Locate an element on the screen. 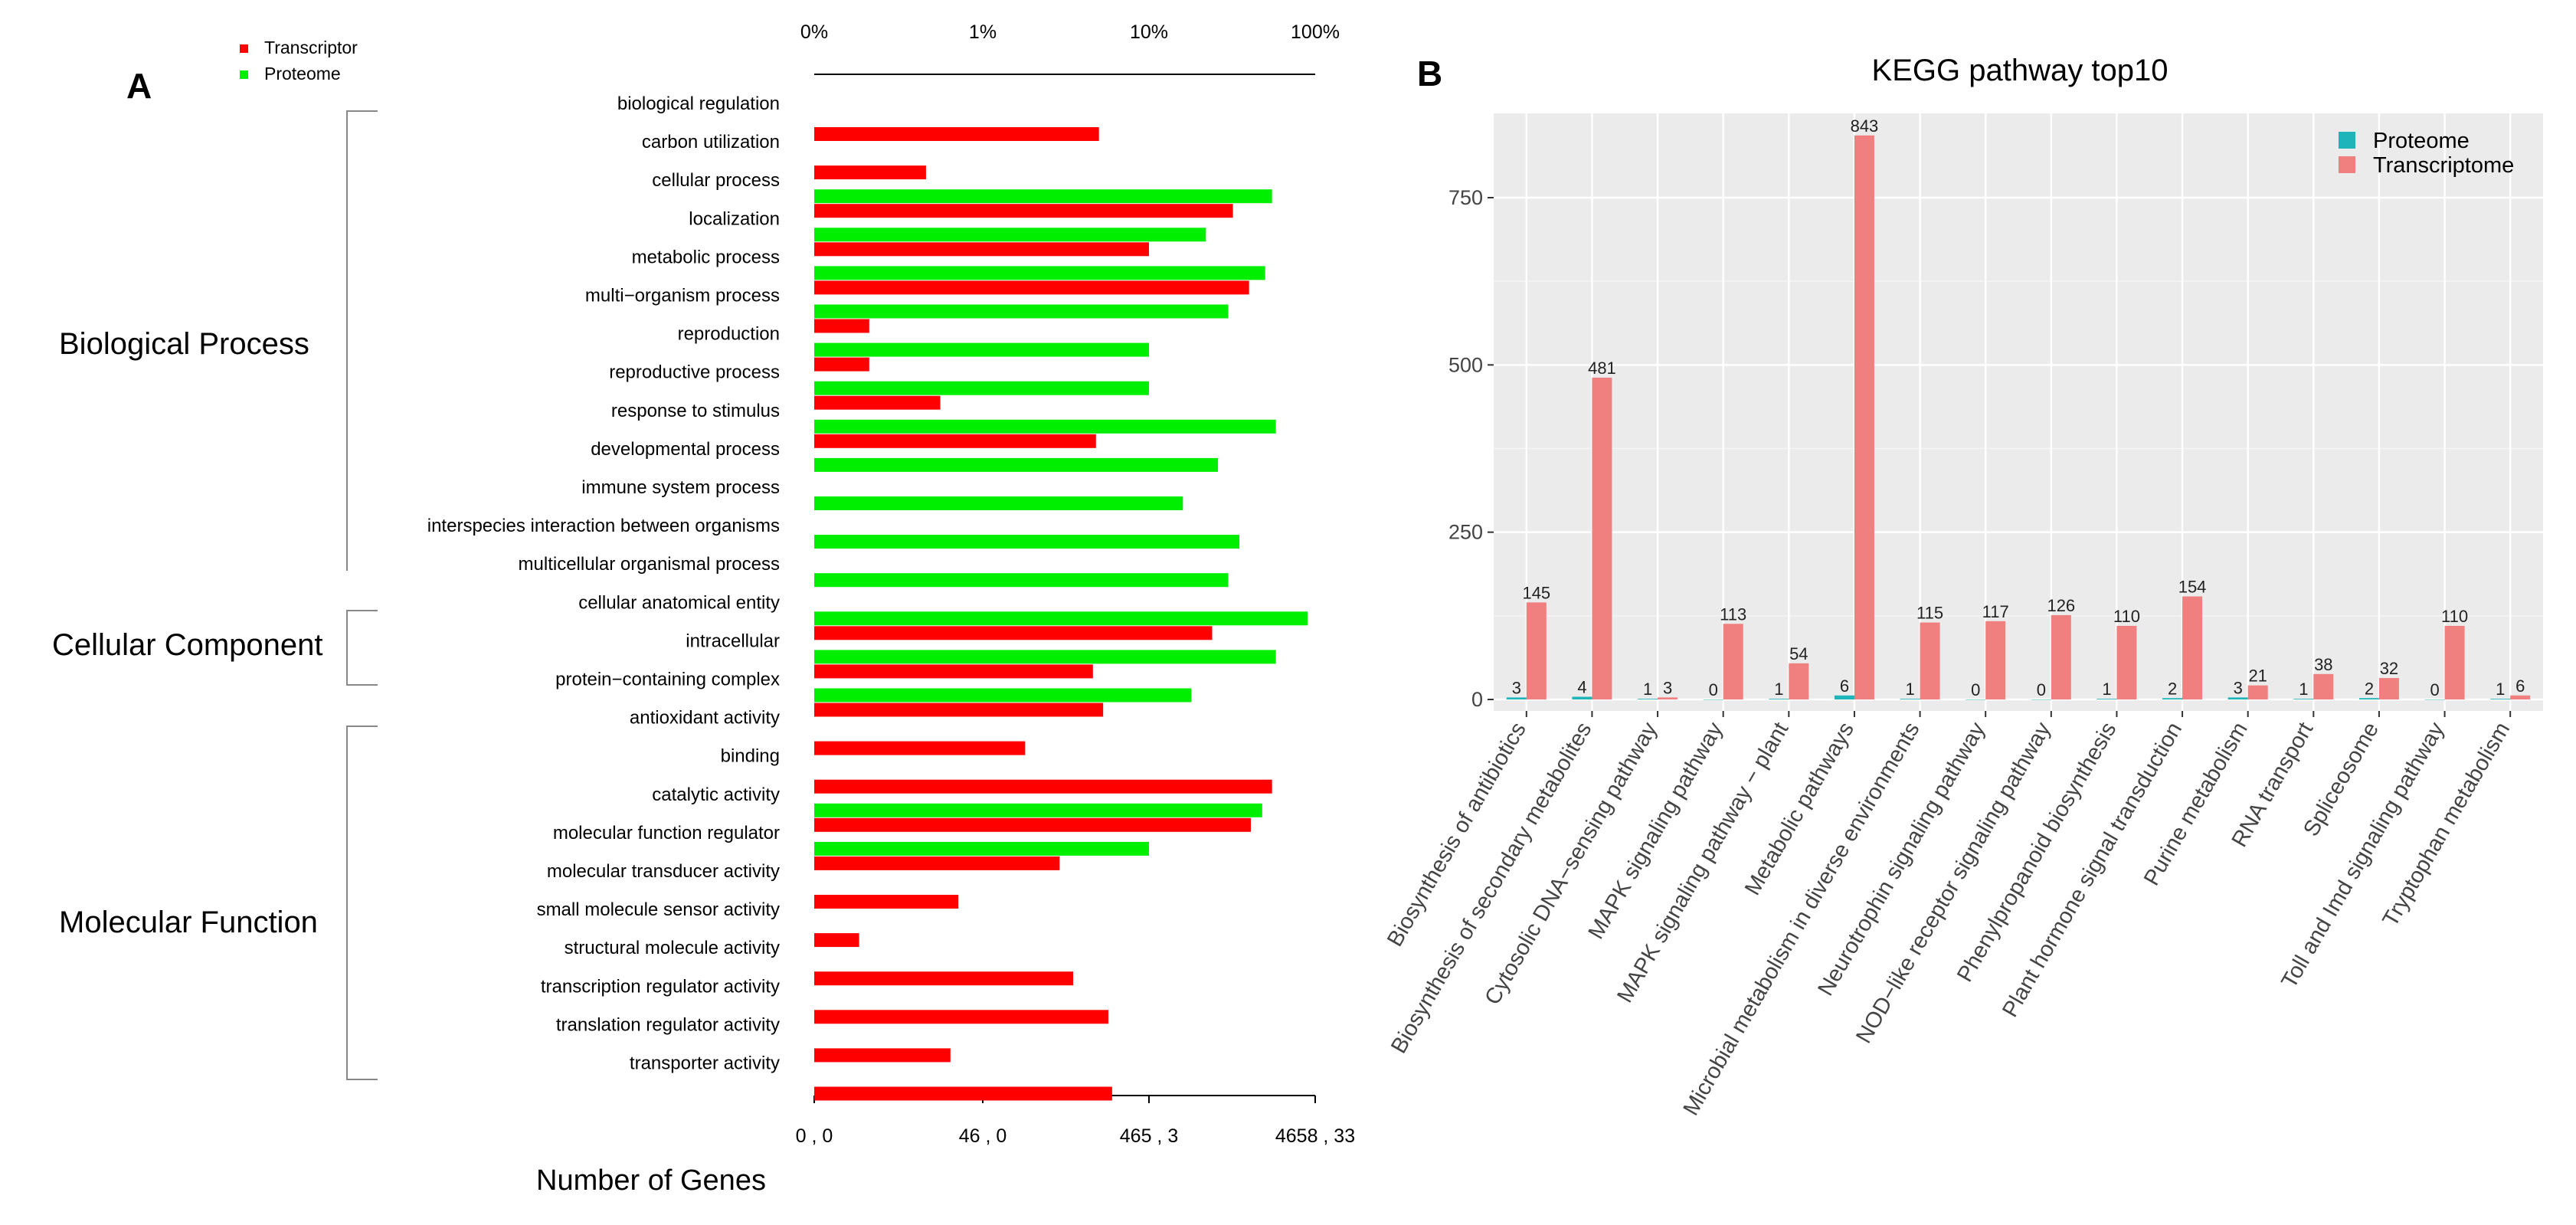 This screenshot has height=1225, width=2576. data-label-transcriptome: 117 is located at coordinates (1995, 612).